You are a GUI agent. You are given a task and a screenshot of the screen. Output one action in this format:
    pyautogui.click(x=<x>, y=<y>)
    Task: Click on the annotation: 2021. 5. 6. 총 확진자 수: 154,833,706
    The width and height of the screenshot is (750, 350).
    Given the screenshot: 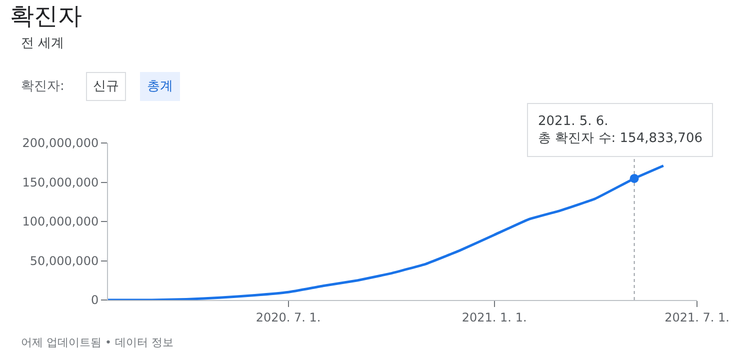 What is the action you would take?
    pyautogui.click(x=620, y=130)
    